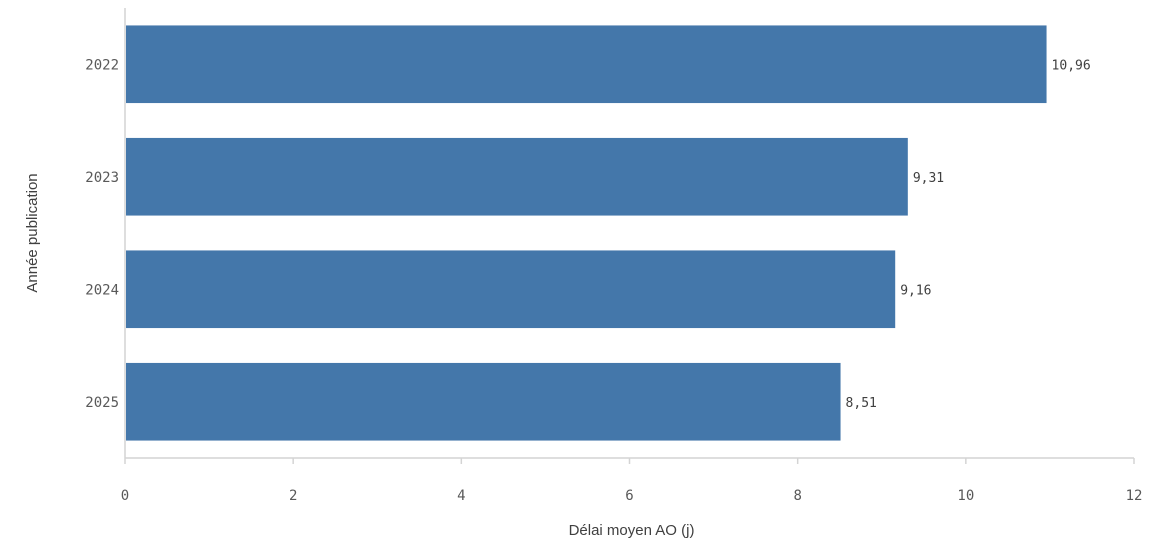 This screenshot has width=1154, height=542. What do you see at coordinates (483, 401) in the screenshot?
I see `bar-2025` at bounding box center [483, 401].